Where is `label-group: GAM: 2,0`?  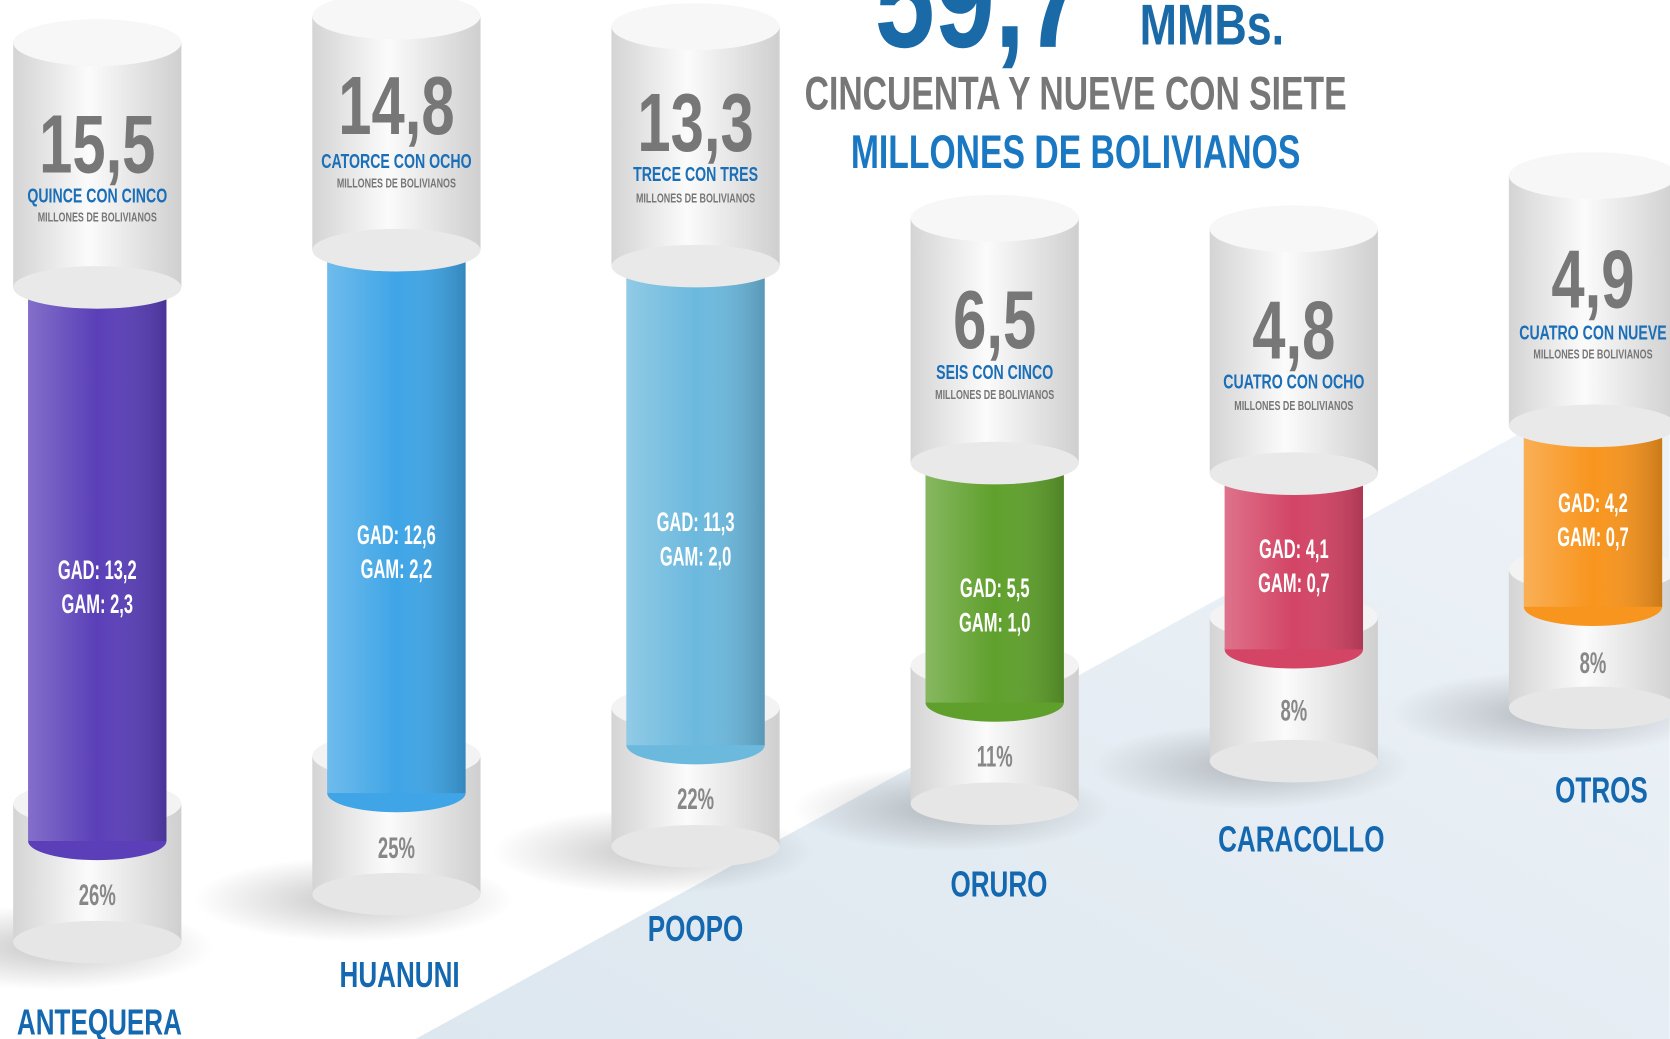
label-group: GAM: 2,0 is located at coordinates (695, 556).